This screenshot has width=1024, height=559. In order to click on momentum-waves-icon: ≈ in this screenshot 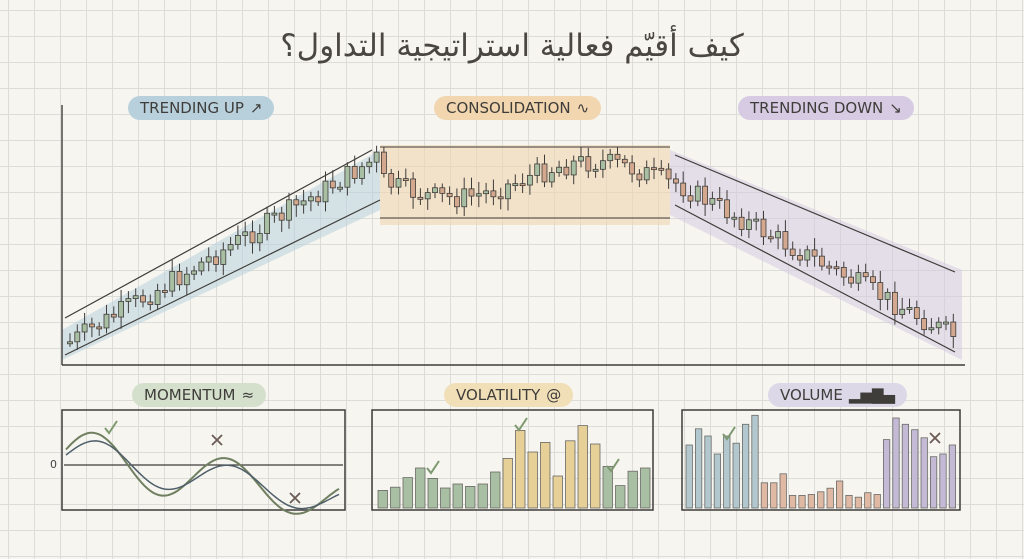, I will do `click(248, 395)`.